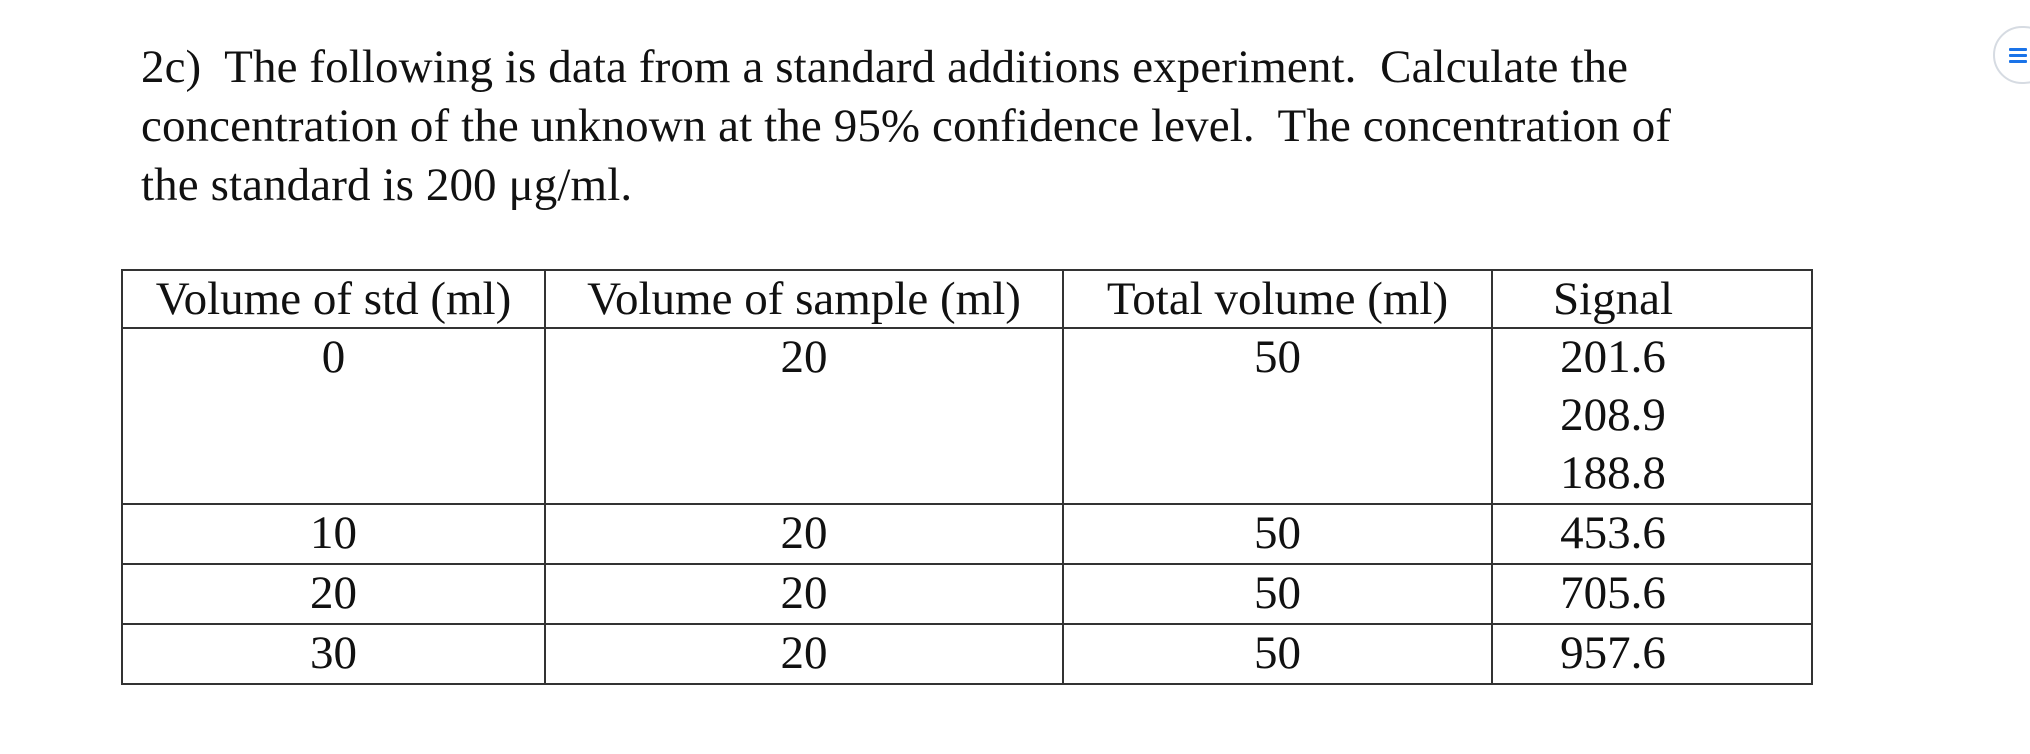 Image resolution: width=2030 pixels, height=754 pixels. I want to click on cell-signal: 705.6, so click(1652, 594).